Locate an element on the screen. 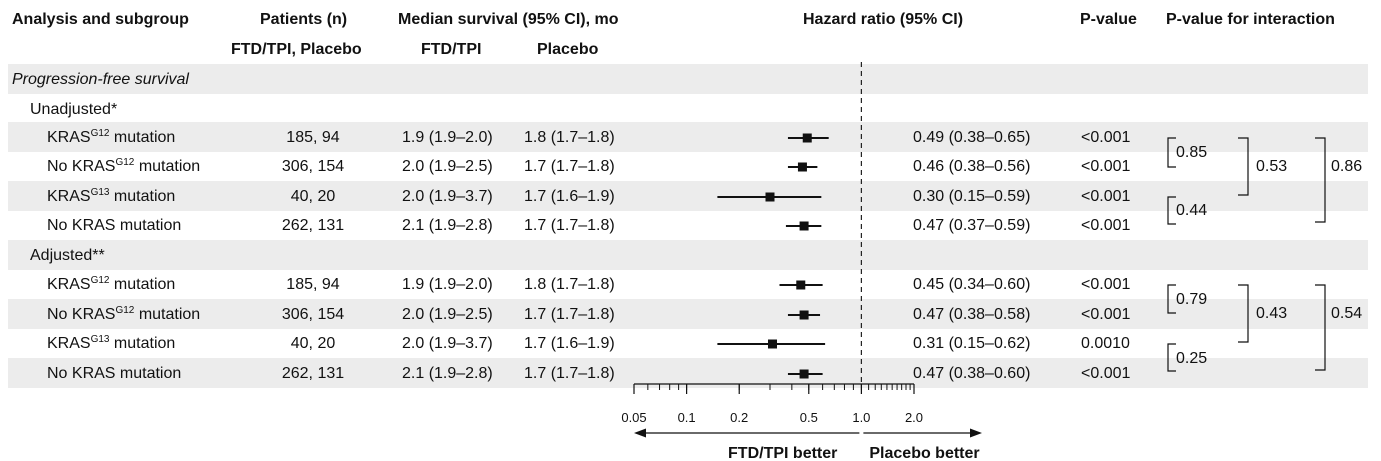 This screenshot has width=1381, height=461. interaction-adj-g13: 0.25 is located at coordinates (1192, 358).